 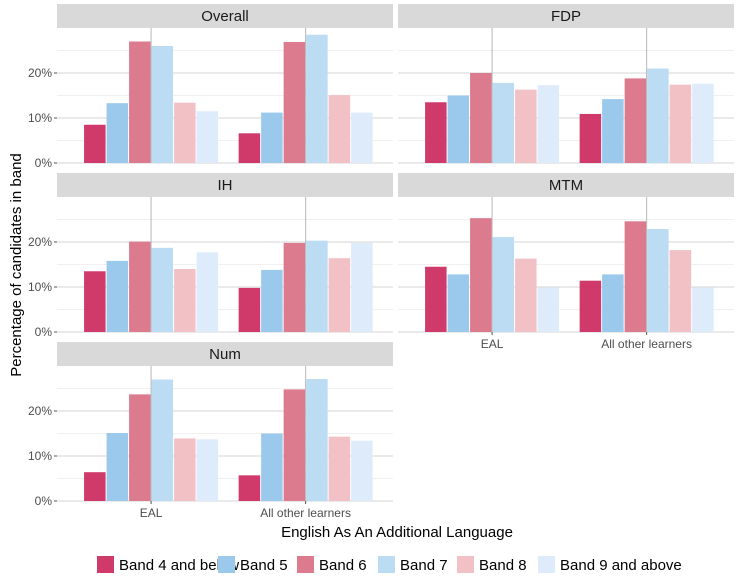 I want to click on facet-title: Num, so click(x=225, y=354).